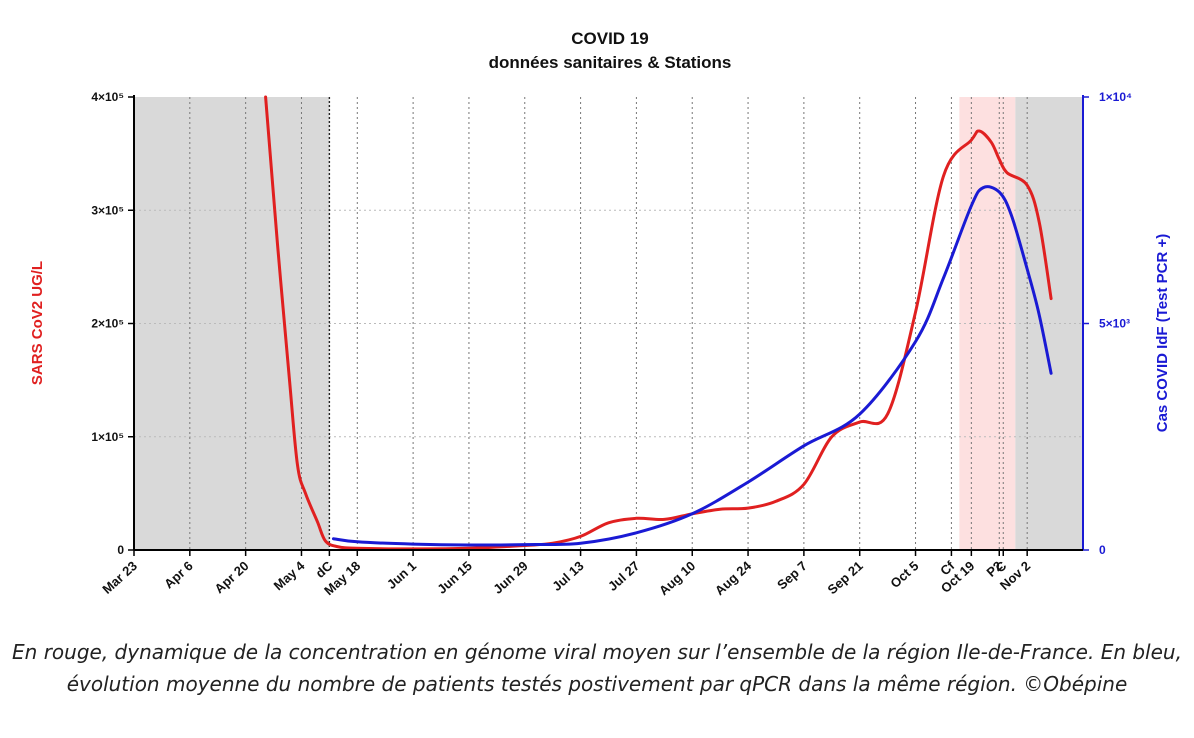  I want to click on right-tick-label: 5×10³, so click(1114, 324).